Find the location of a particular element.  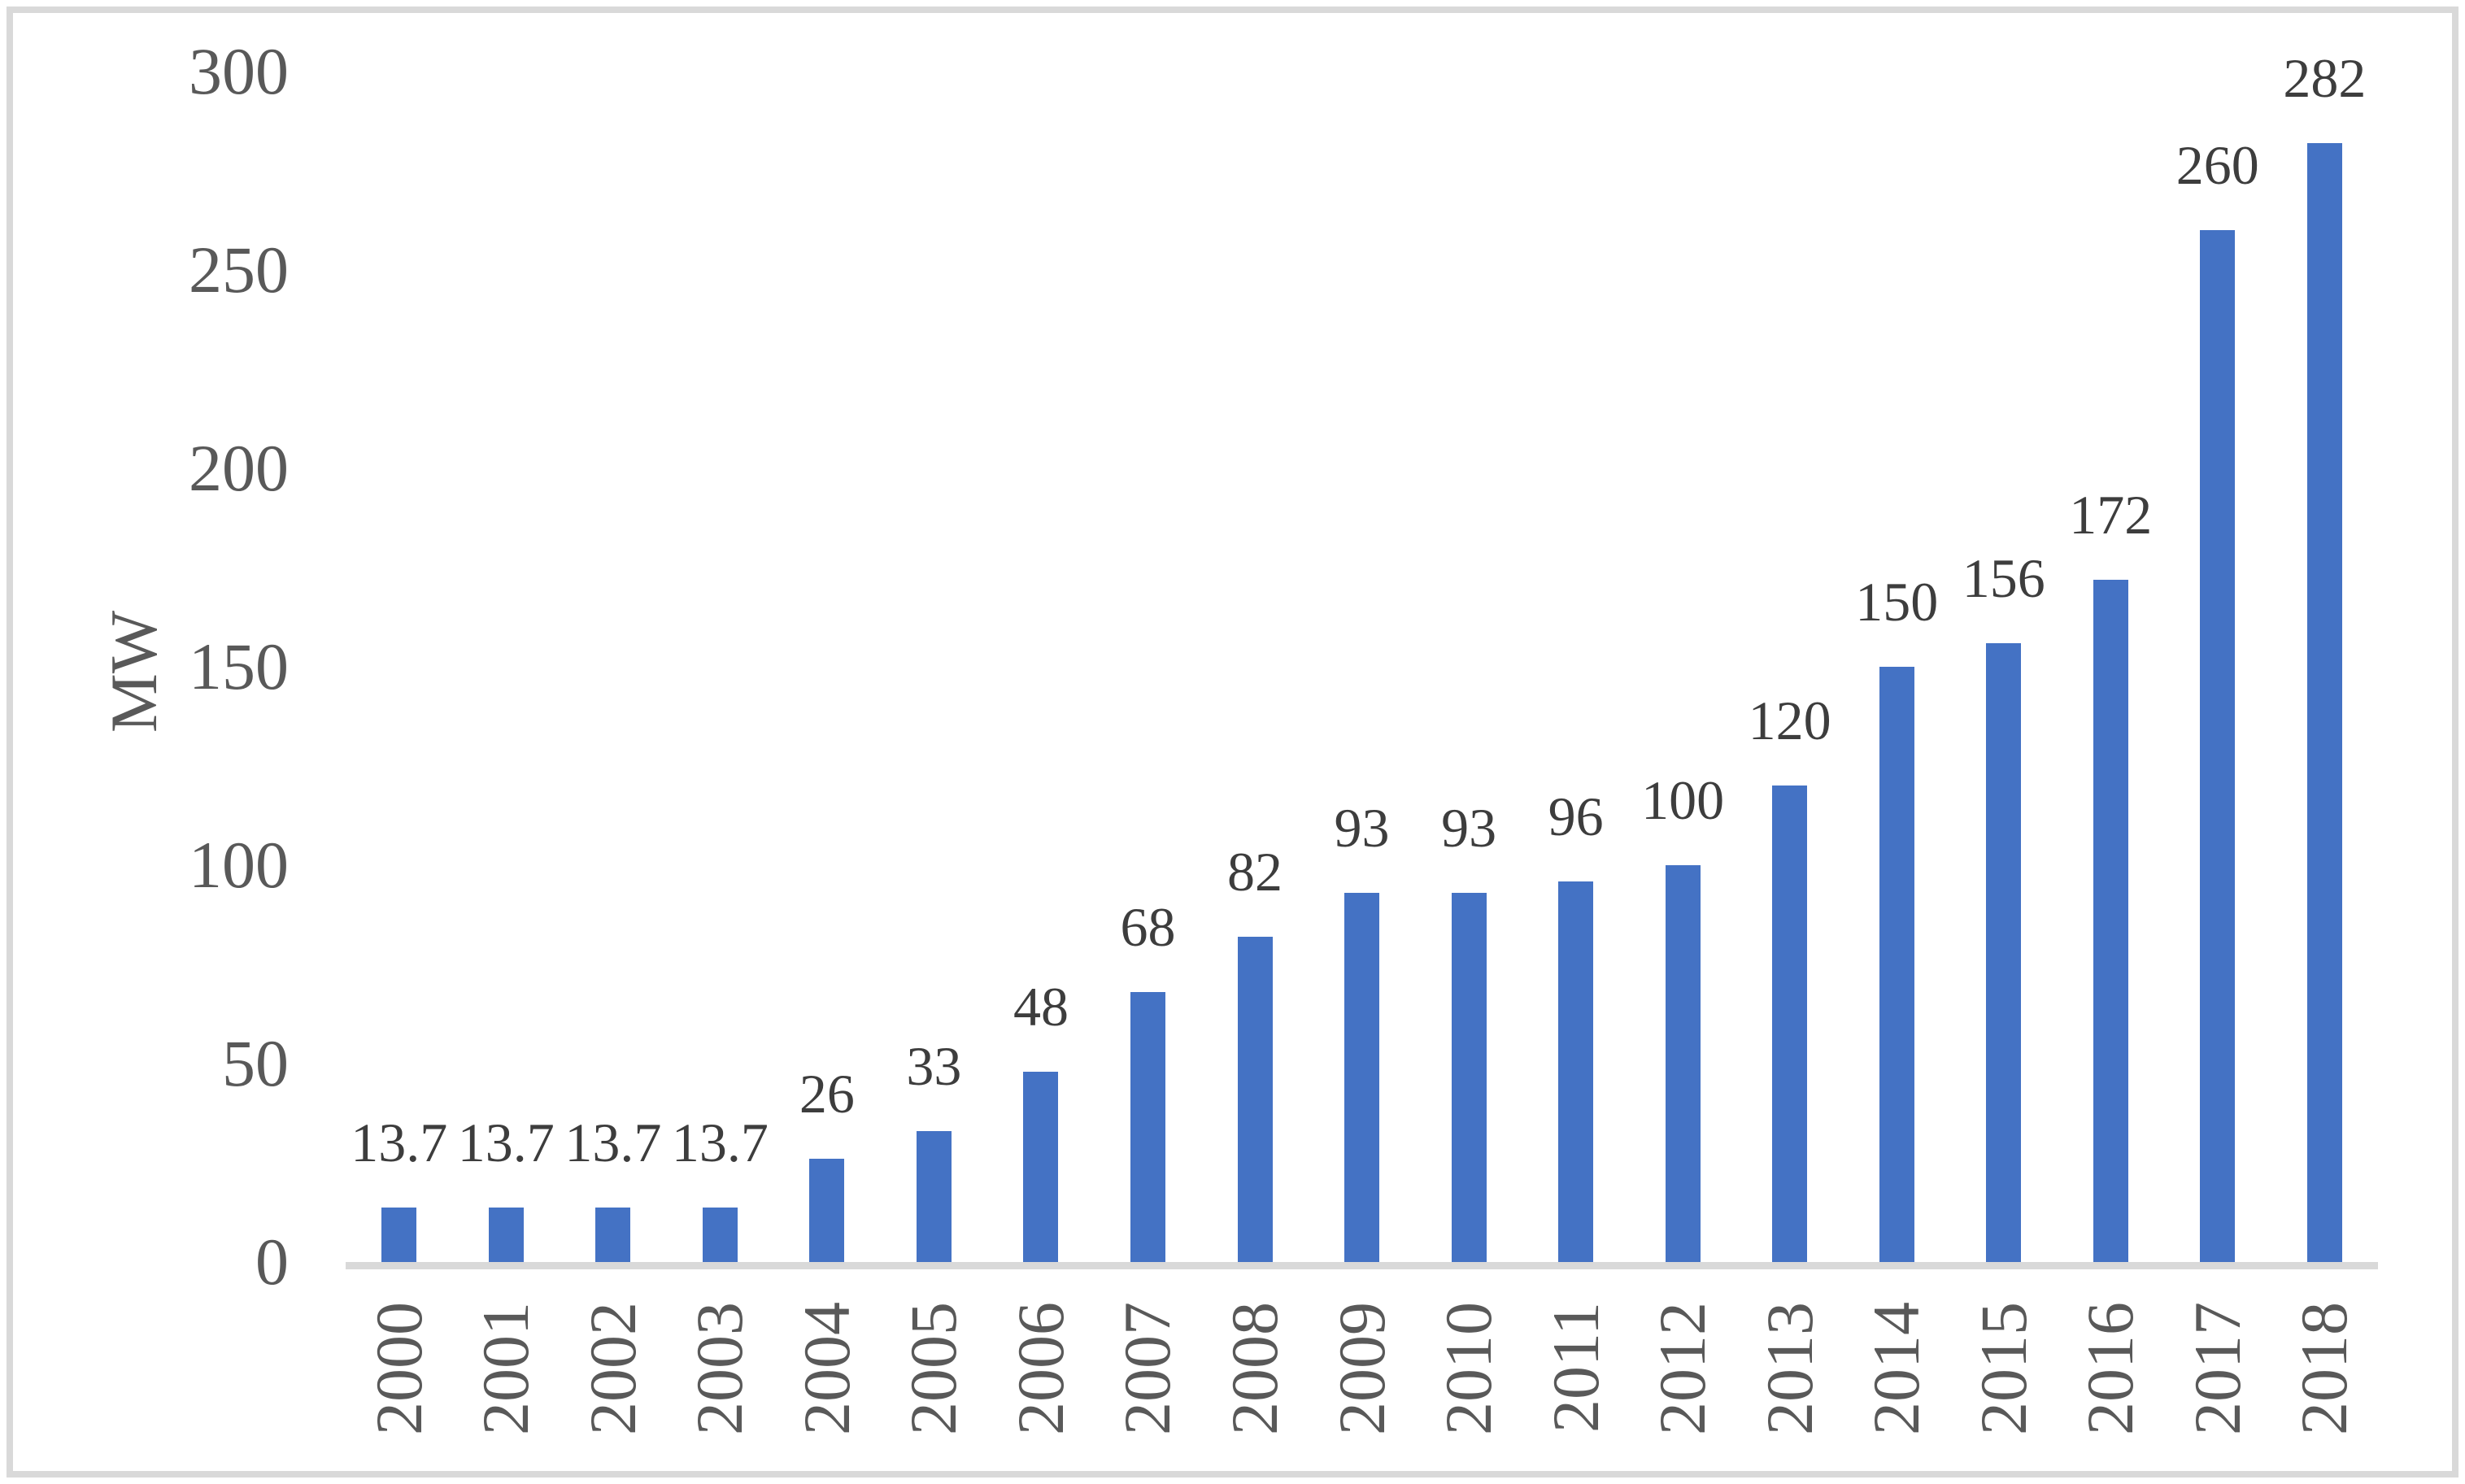

x-tick-label: 2001 is located at coordinates (506, 1368).